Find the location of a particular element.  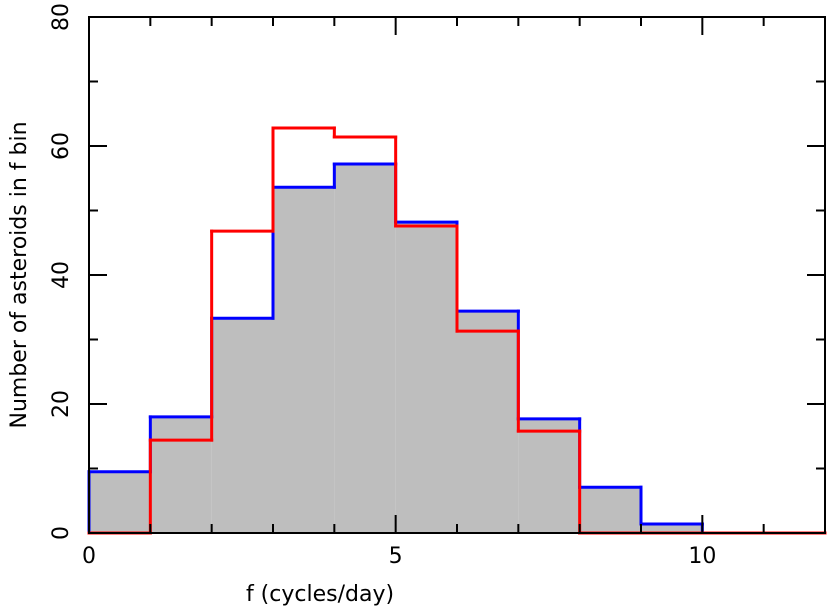

x-tick-label: 0 is located at coordinates (89, 556).